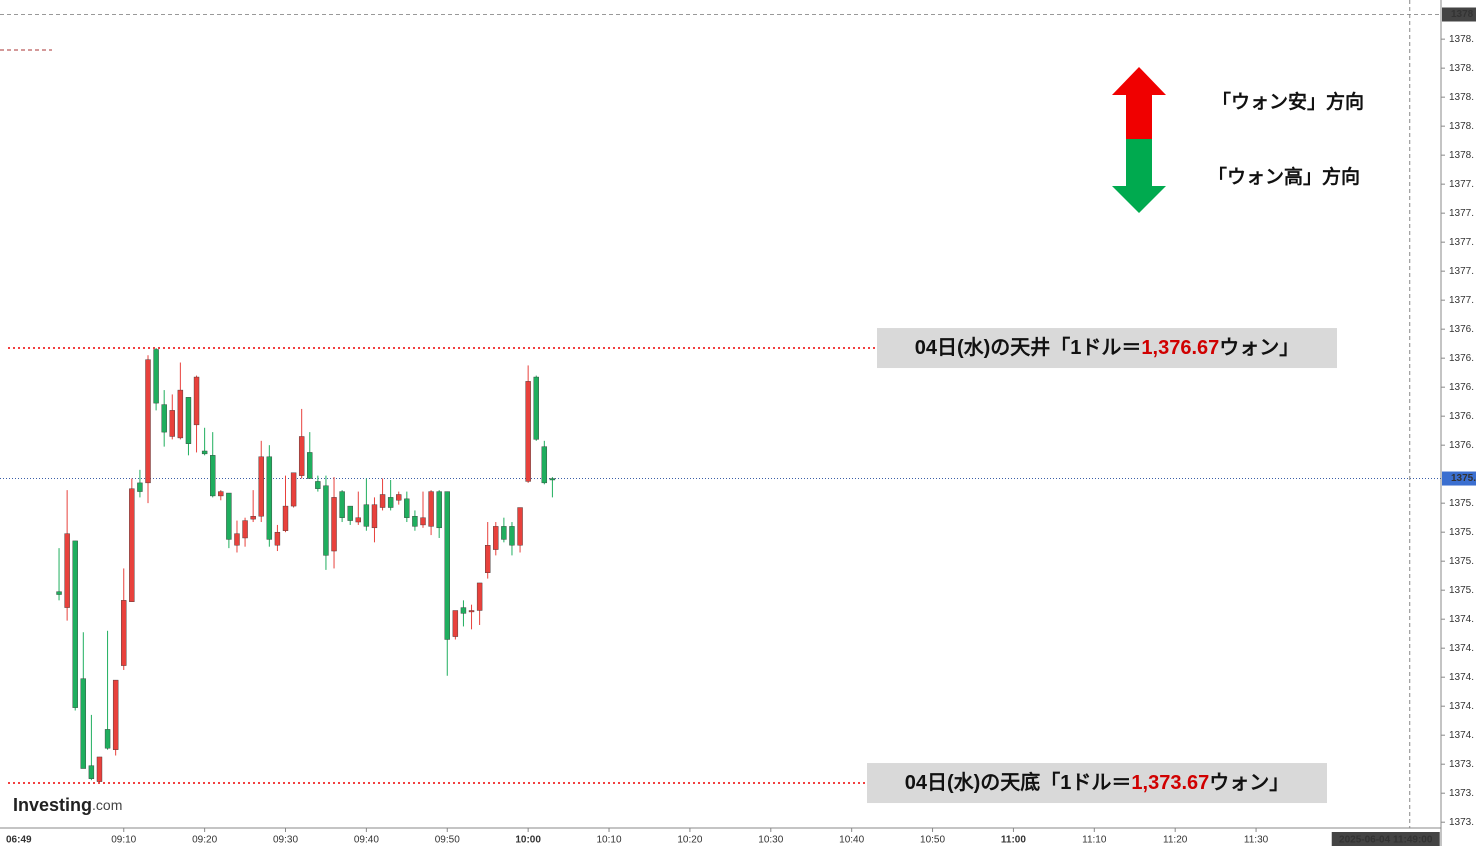  Describe the element at coordinates (689, 840) in the screenshot. I see `x-tick-label: 10:20` at that location.